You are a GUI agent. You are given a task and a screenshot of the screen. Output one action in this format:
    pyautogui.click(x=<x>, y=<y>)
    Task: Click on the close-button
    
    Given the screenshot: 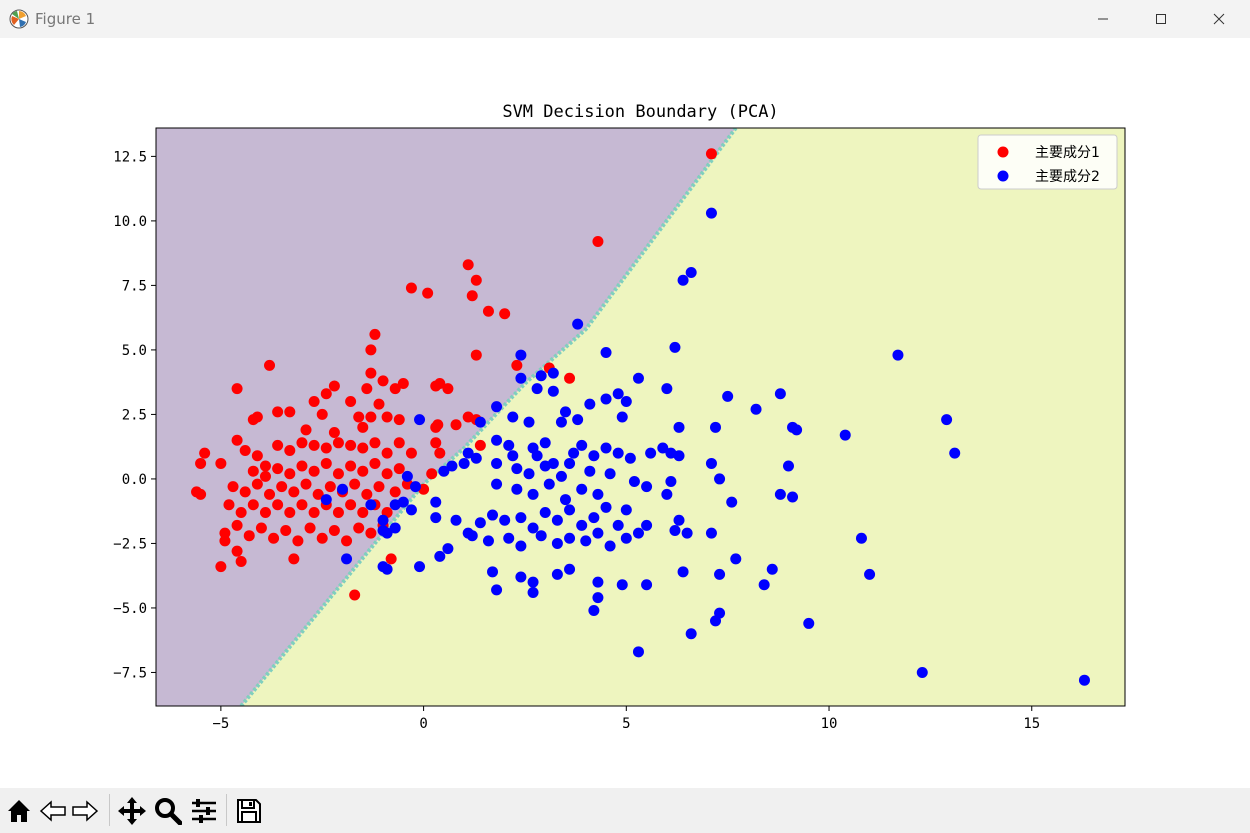 What is the action you would take?
    pyautogui.click(x=1219, y=19)
    